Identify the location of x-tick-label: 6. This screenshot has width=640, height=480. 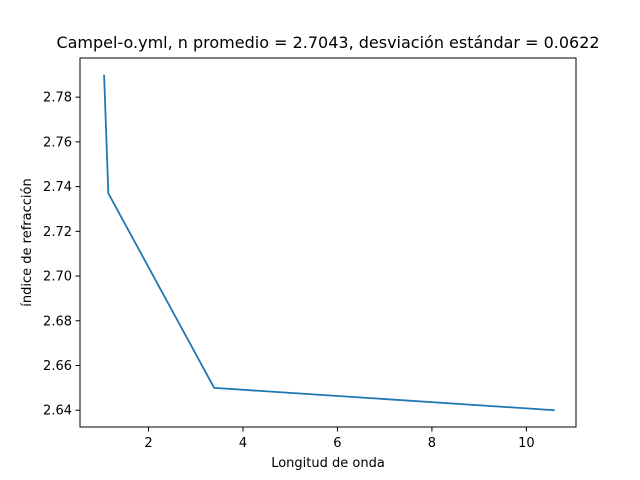
(337, 443).